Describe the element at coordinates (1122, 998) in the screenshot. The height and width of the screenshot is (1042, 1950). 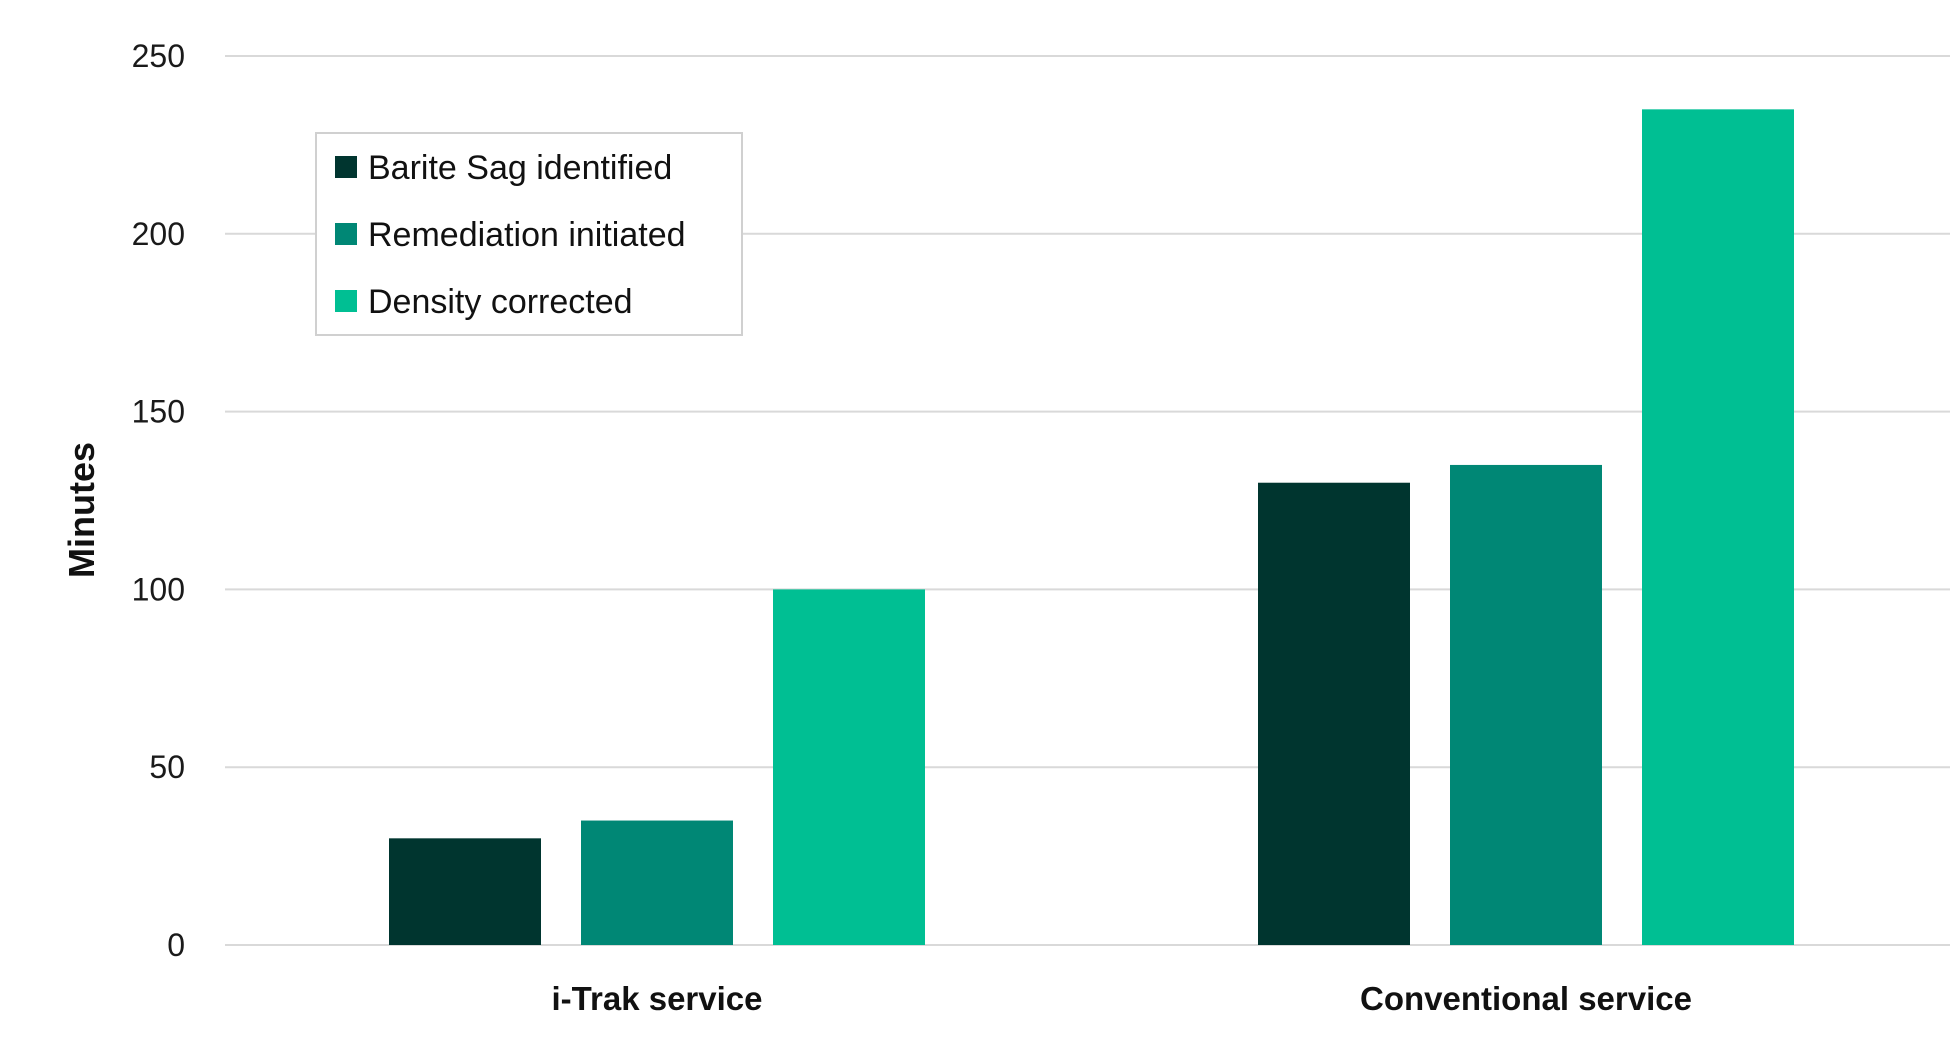
I see `x-axis-categories: i-Trak service Conventional service` at that location.